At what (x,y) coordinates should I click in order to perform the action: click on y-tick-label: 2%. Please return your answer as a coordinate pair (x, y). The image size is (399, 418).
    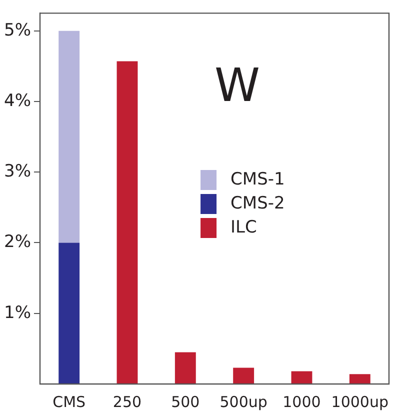
    Looking at the image, I should click on (17, 242).